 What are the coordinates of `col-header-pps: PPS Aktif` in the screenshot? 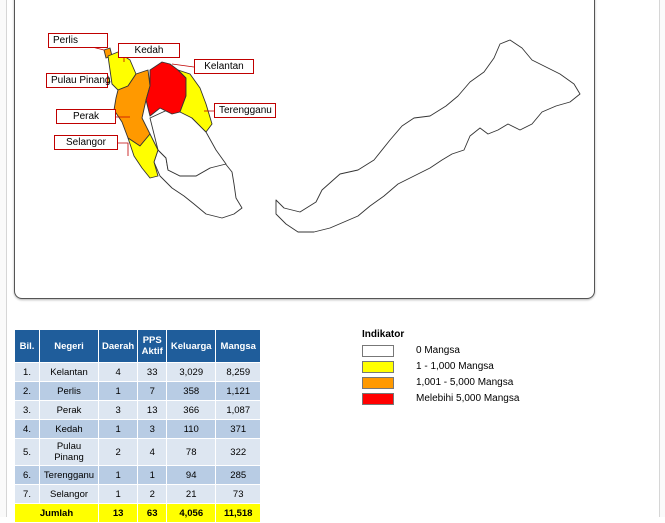 It's located at (152, 346).